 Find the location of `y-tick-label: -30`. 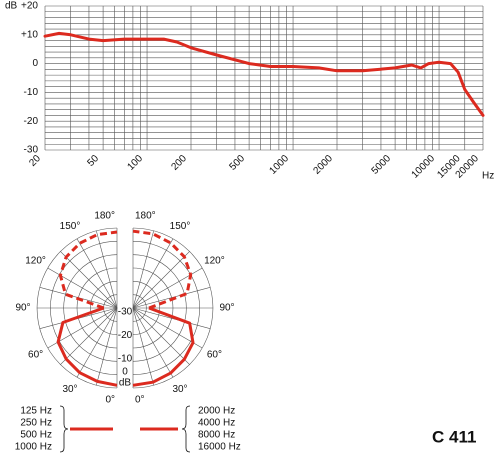

y-tick-label: -30 is located at coordinates (31, 150).